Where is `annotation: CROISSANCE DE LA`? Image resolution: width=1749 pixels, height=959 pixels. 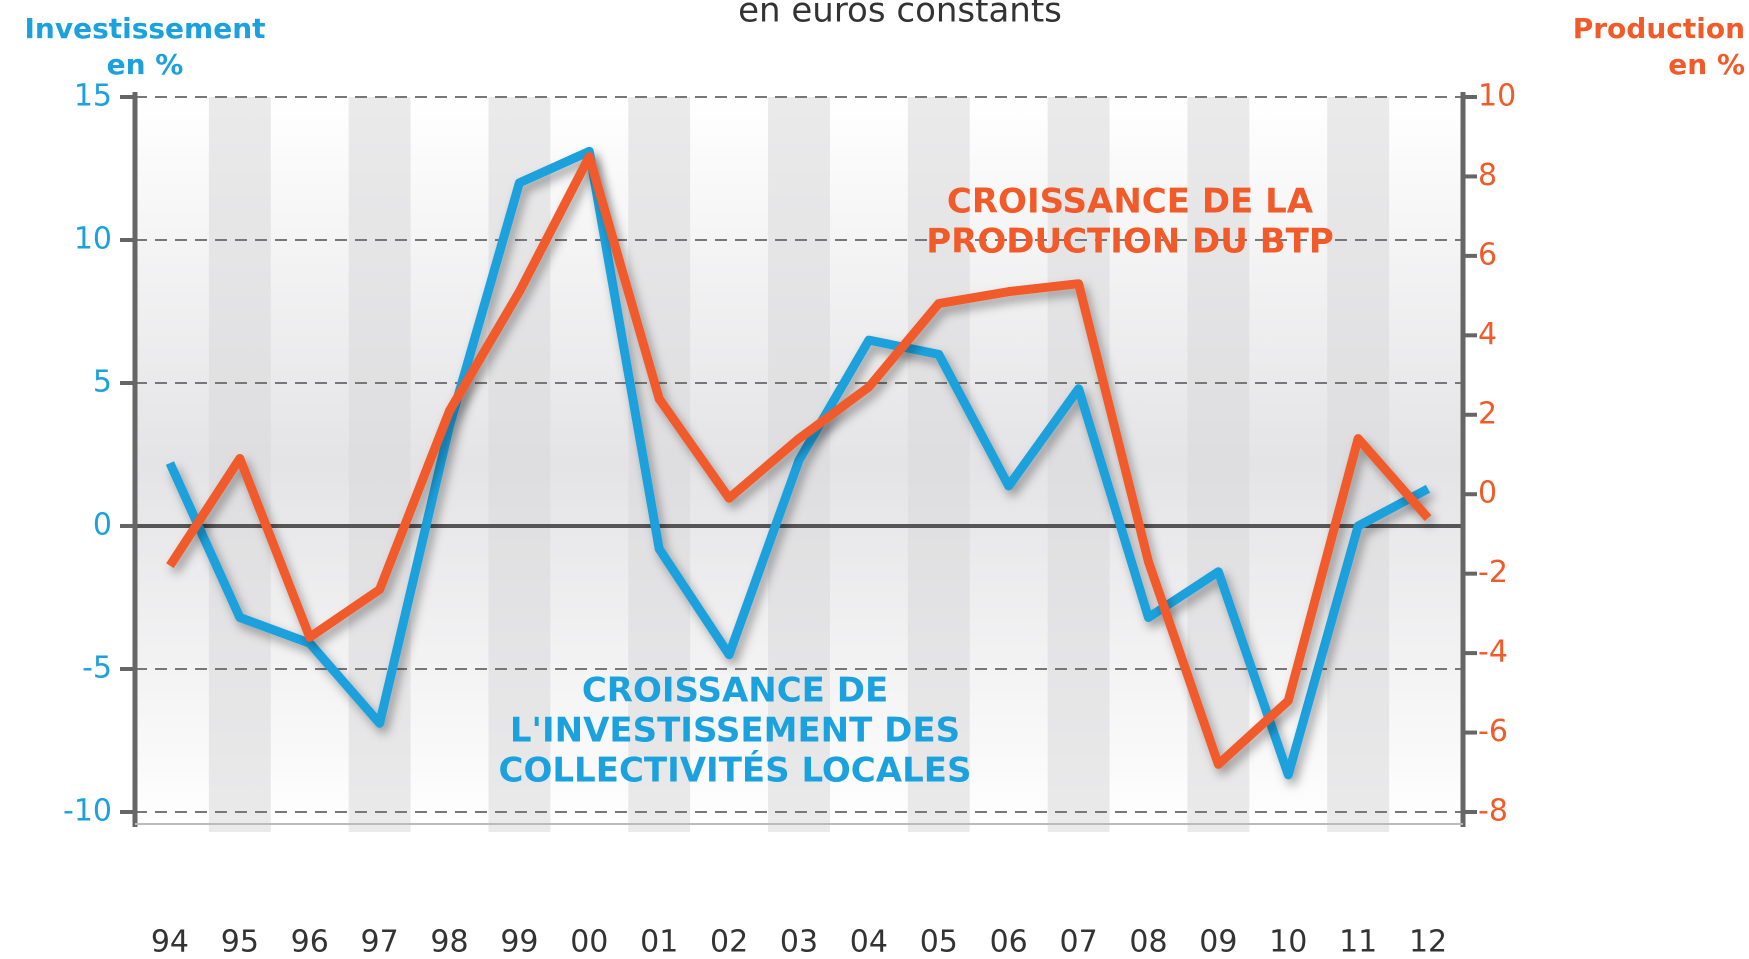
annotation: CROISSANCE DE LA is located at coordinates (1130, 202).